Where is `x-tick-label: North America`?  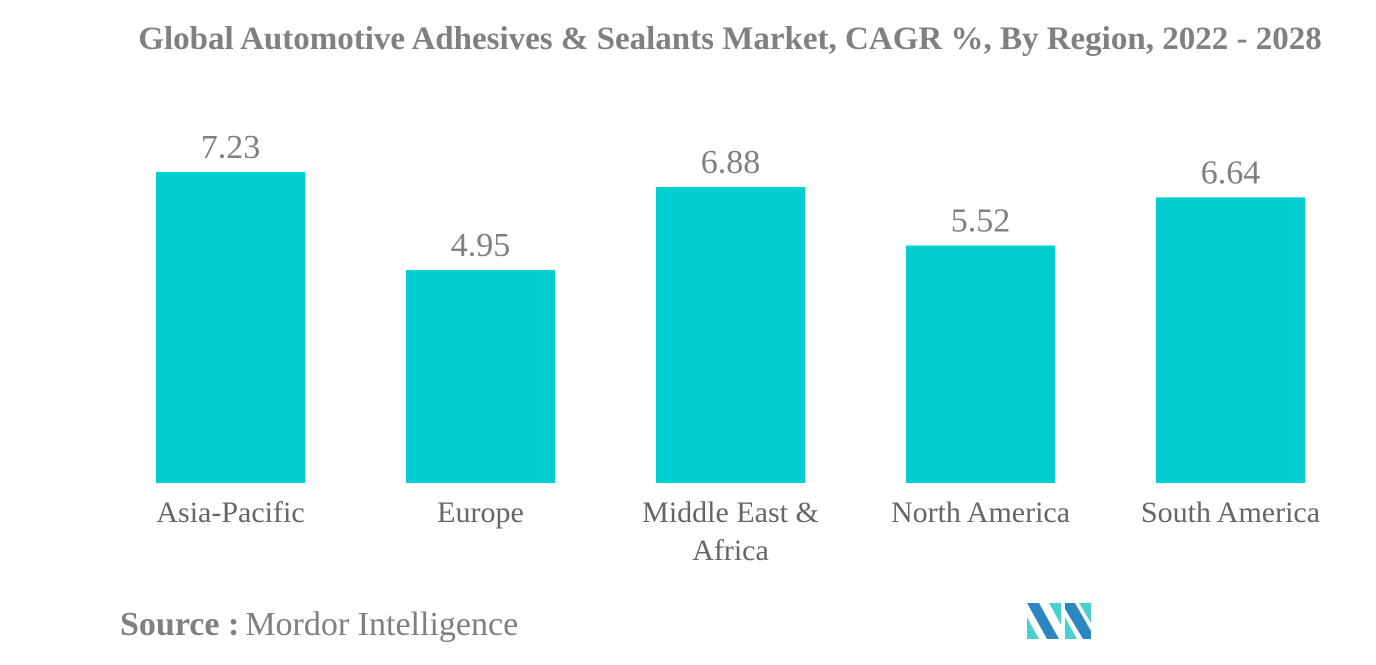 x-tick-label: North America is located at coordinates (980, 512).